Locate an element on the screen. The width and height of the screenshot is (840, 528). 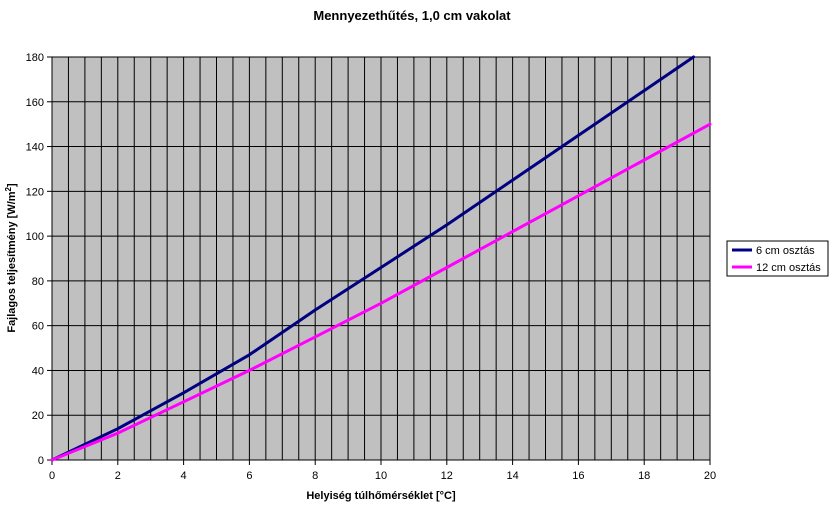
y-tick-label: 20 is located at coordinates (38, 416).